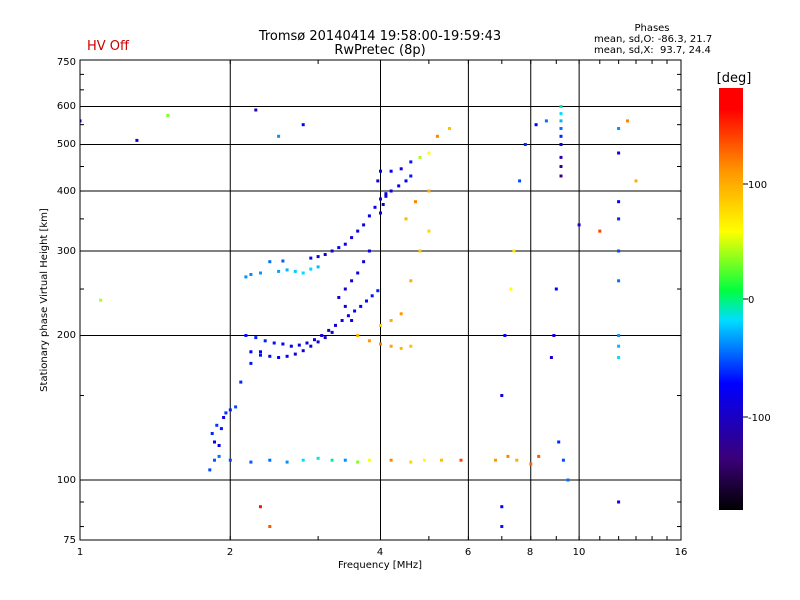 The width and height of the screenshot is (800, 600). I want to click on x-tick-label: 16, so click(681, 552).